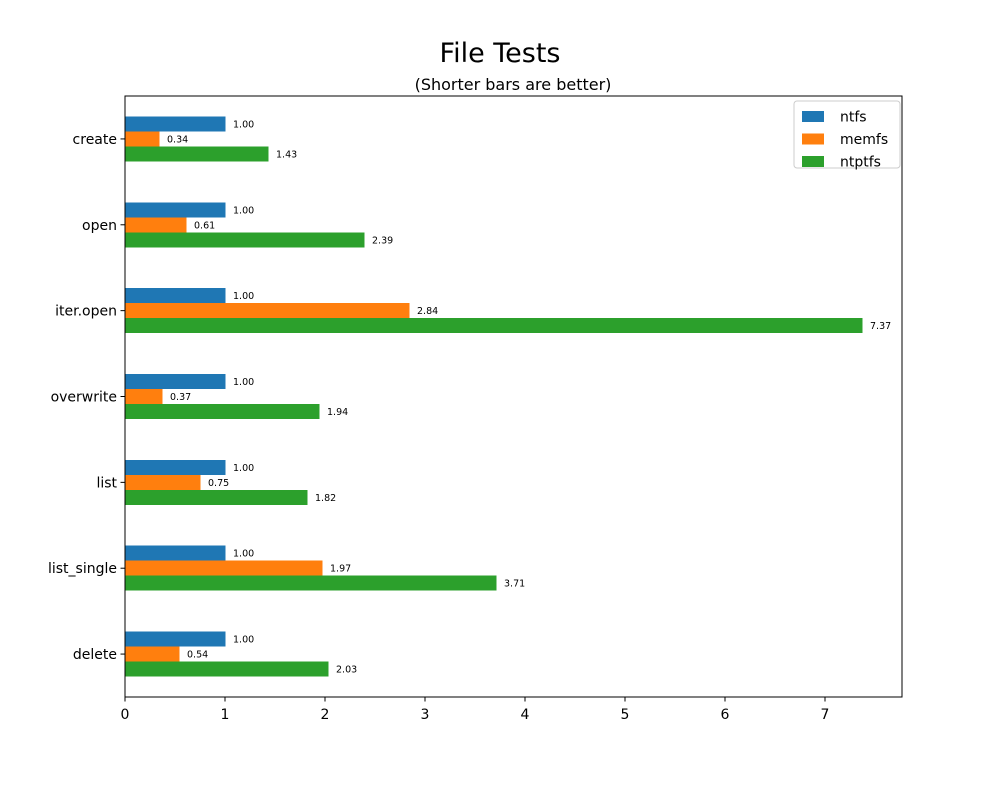 This screenshot has width=1000, height=800. I want to click on bar-ntfs-iter.open, so click(175, 296).